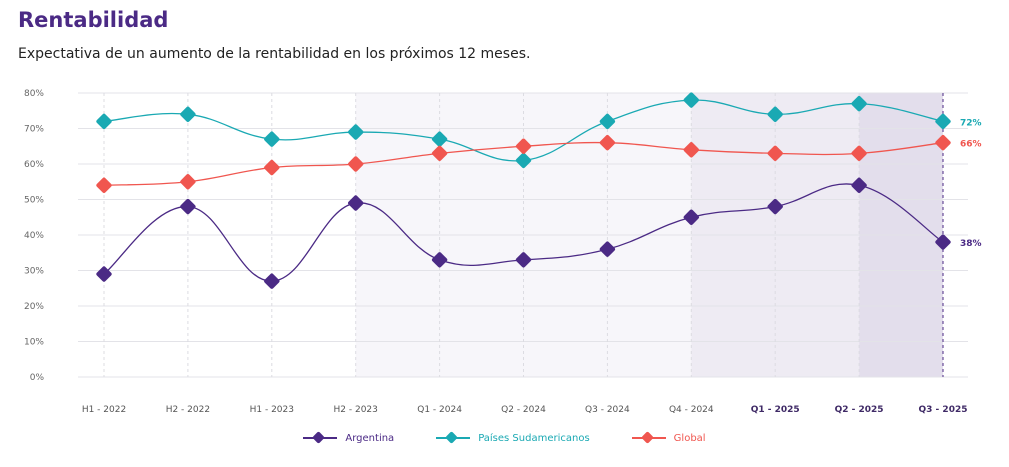  I want to click on x-tick-label: Q2 - 2024, so click(523, 410).